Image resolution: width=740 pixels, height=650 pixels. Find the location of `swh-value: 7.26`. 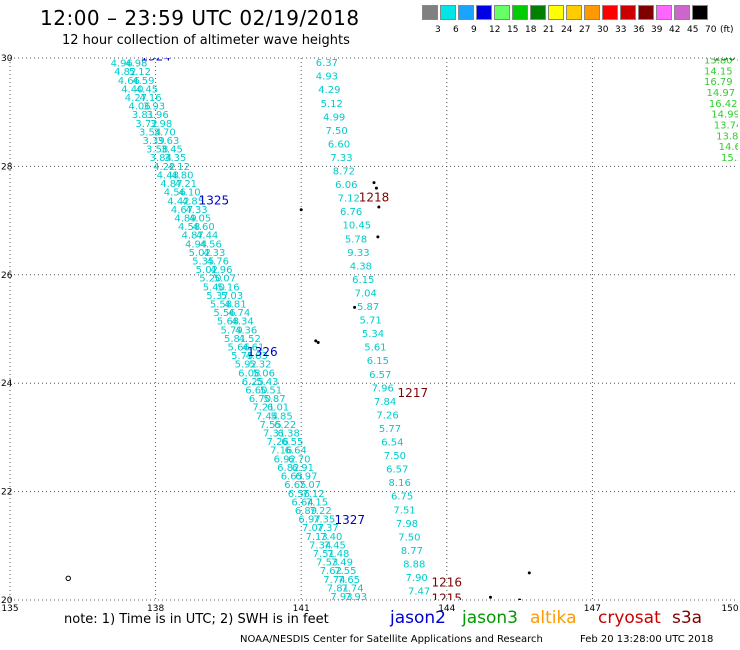

swh-value: 7.26 is located at coordinates (278, 442).